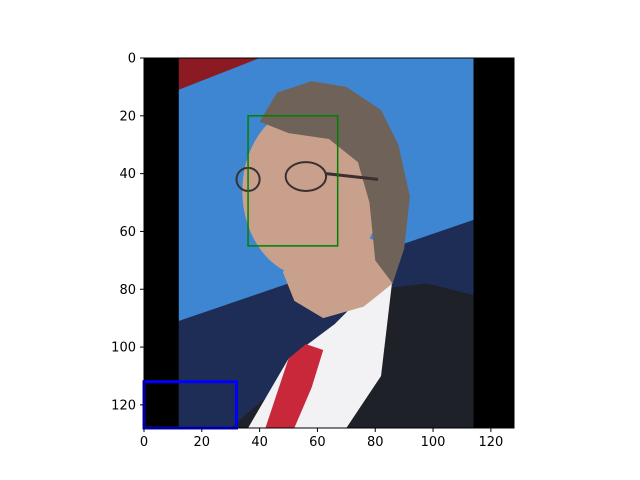 This screenshot has height=480, width=640. What do you see at coordinates (490, 442) in the screenshot?
I see `x-tick-label: 120` at bounding box center [490, 442].